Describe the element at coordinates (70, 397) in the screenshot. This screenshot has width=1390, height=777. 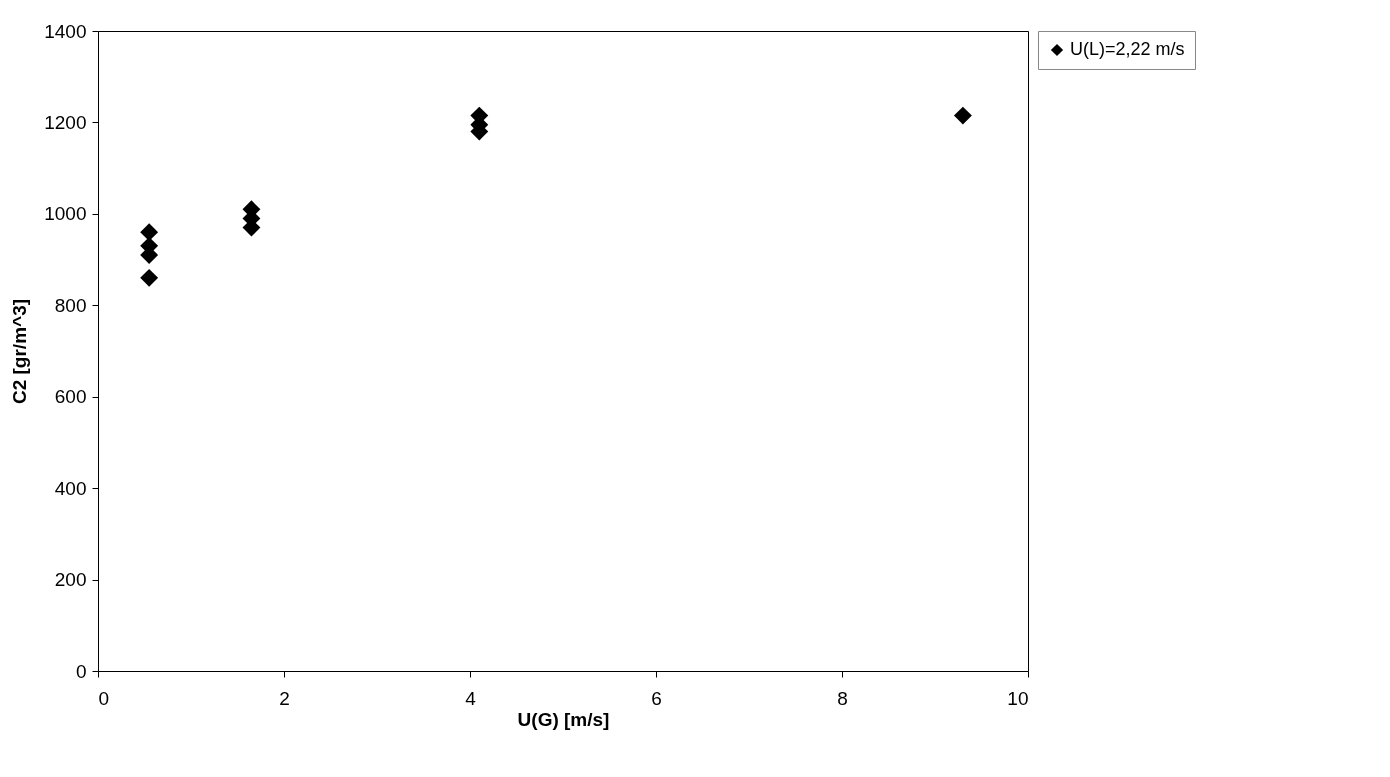
I see `y-tick-label: 600` at that location.